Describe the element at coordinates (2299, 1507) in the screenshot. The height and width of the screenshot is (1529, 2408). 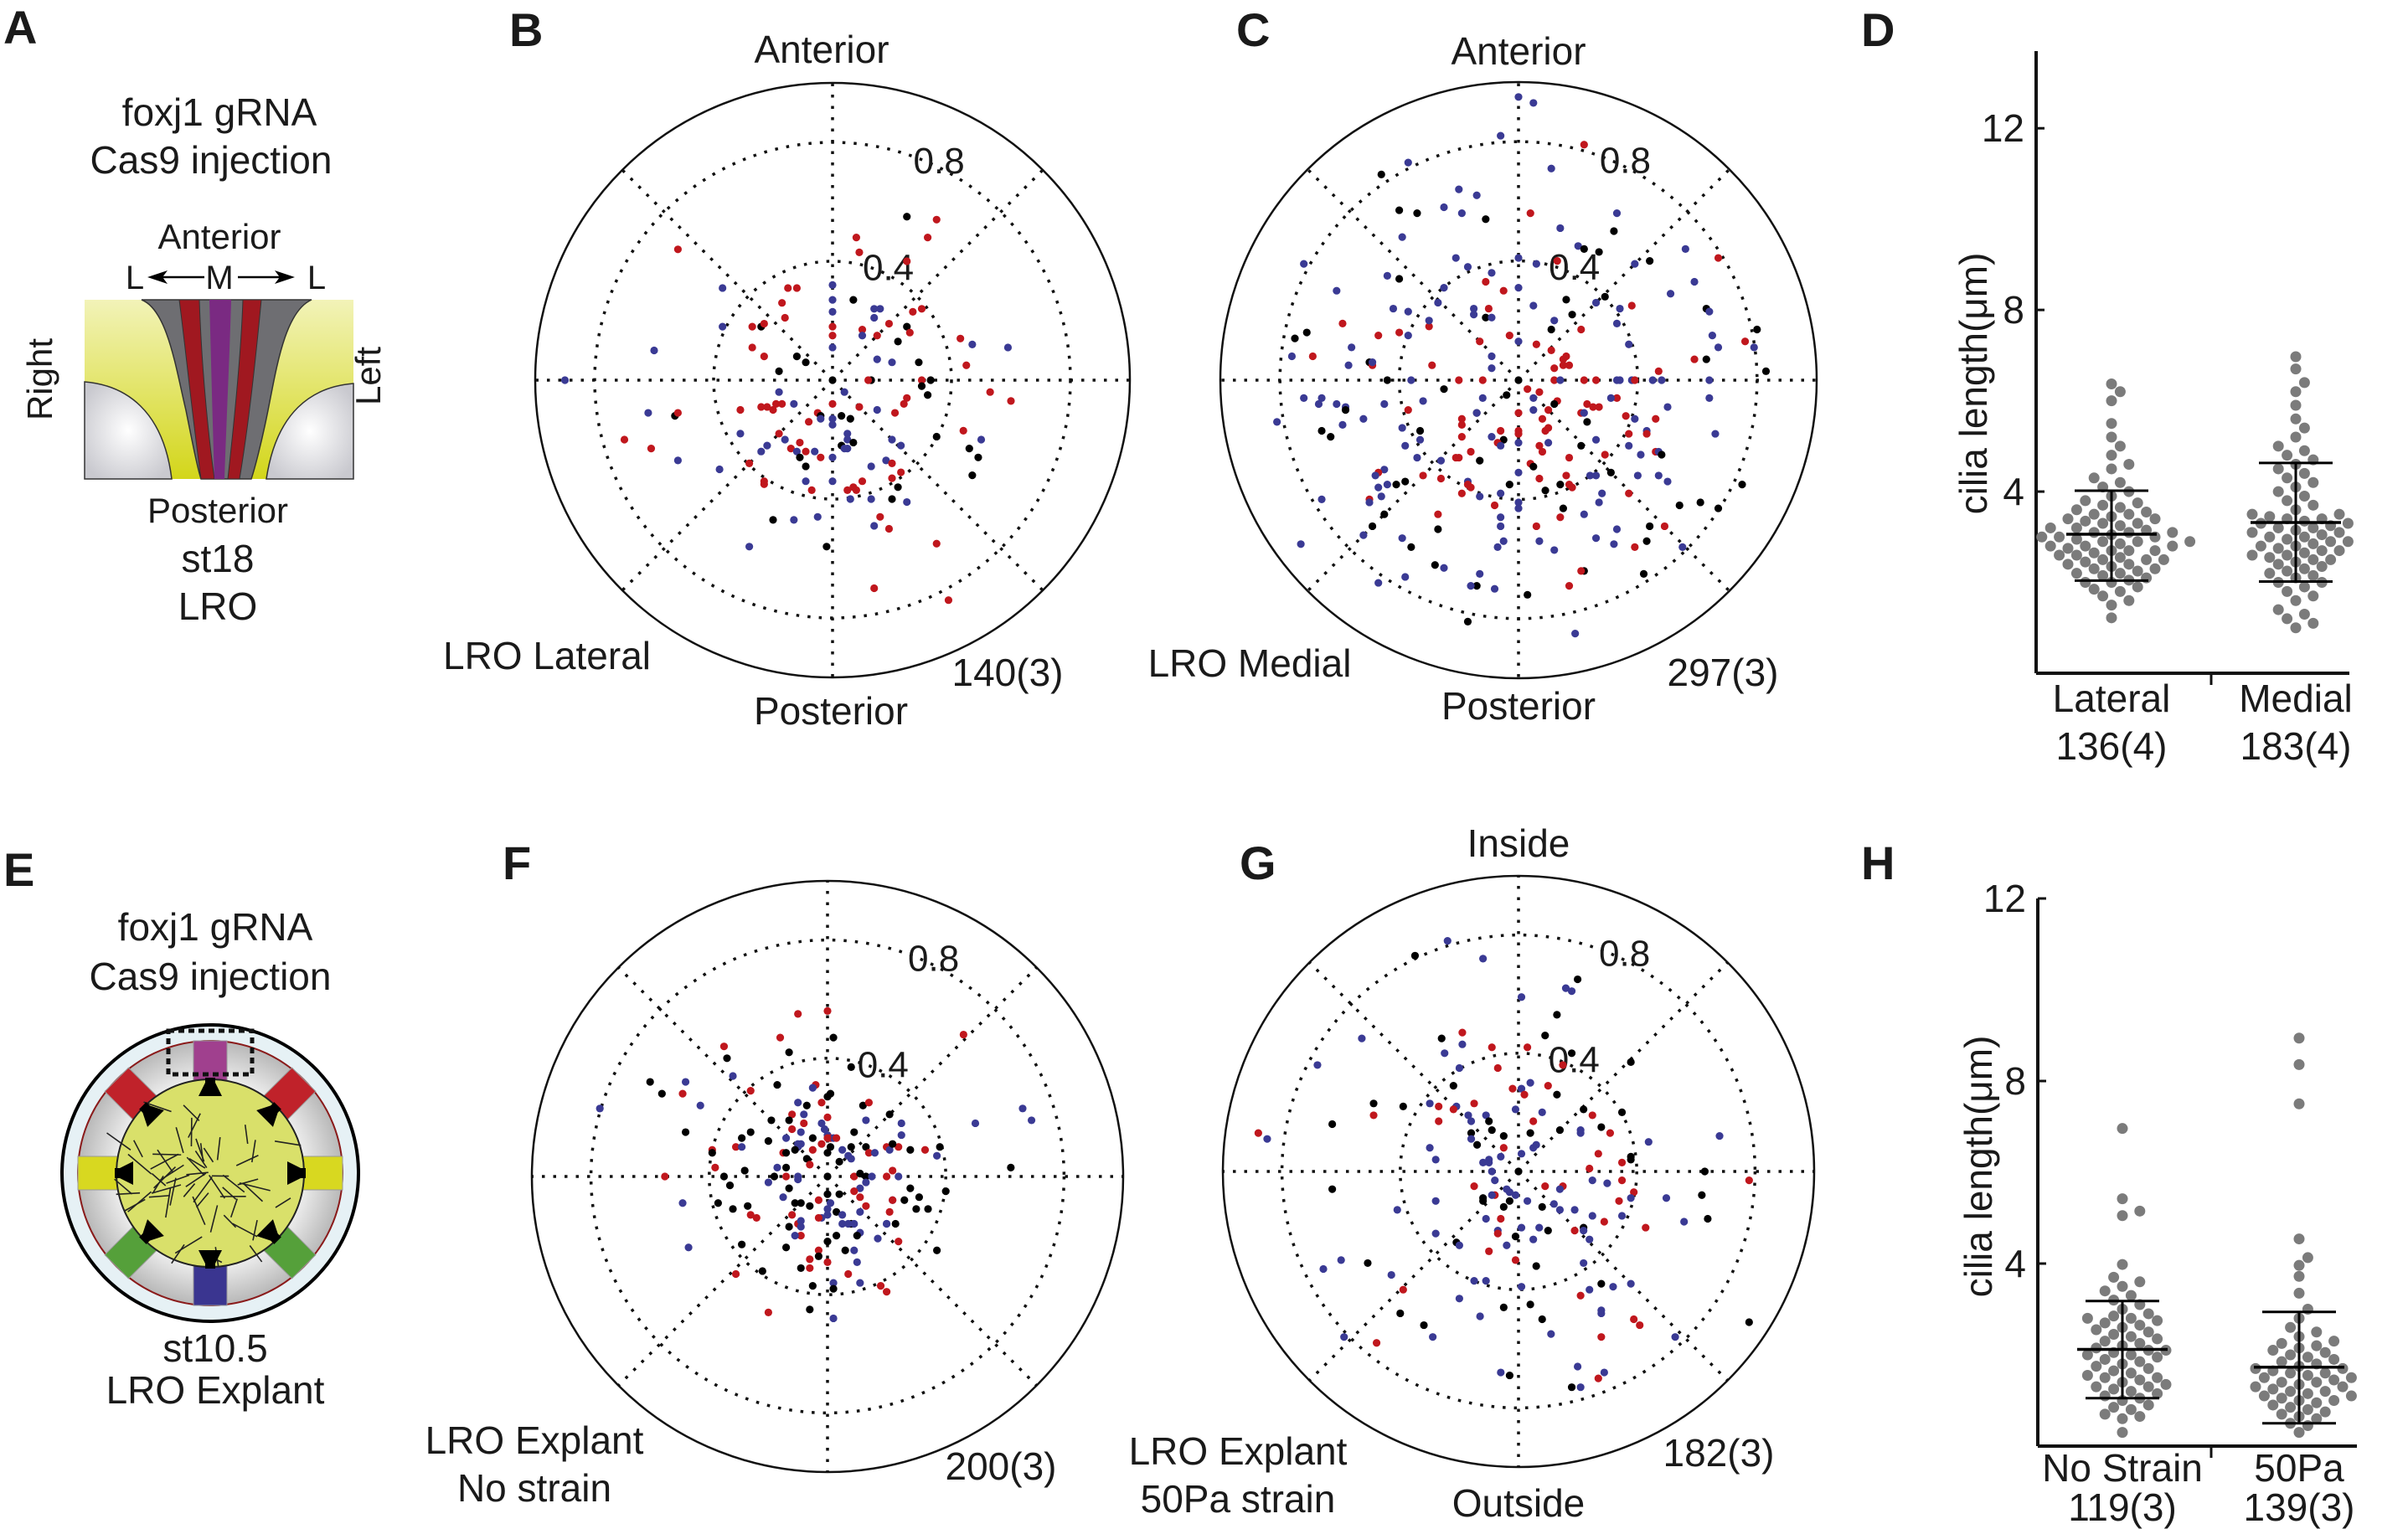
I see `category-count: 139(3)` at that location.